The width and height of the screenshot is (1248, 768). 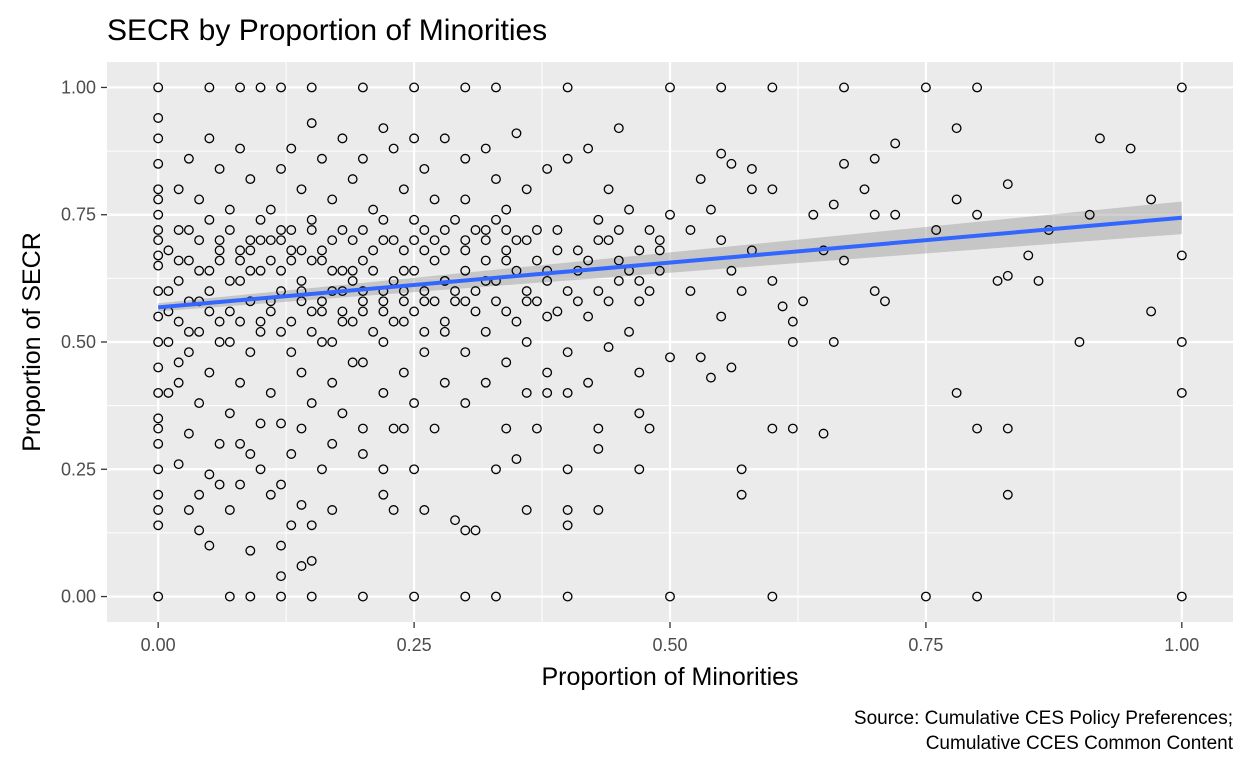 What do you see at coordinates (78, 342) in the screenshot?
I see `y-tick-label: 0.50` at bounding box center [78, 342].